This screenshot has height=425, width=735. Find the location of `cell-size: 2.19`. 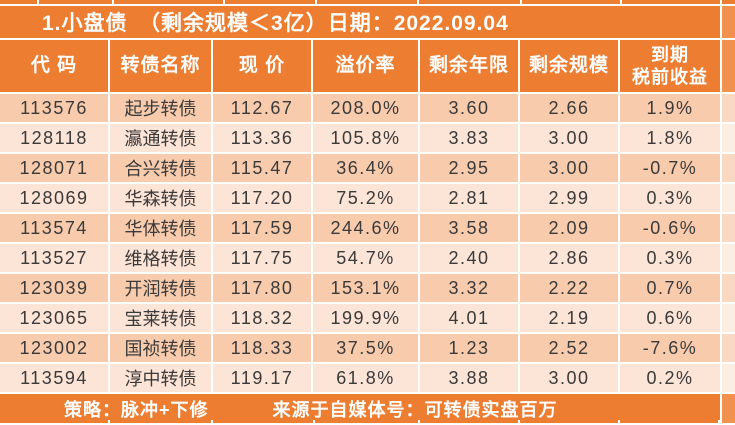

cell-size: 2.19 is located at coordinates (569, 318).